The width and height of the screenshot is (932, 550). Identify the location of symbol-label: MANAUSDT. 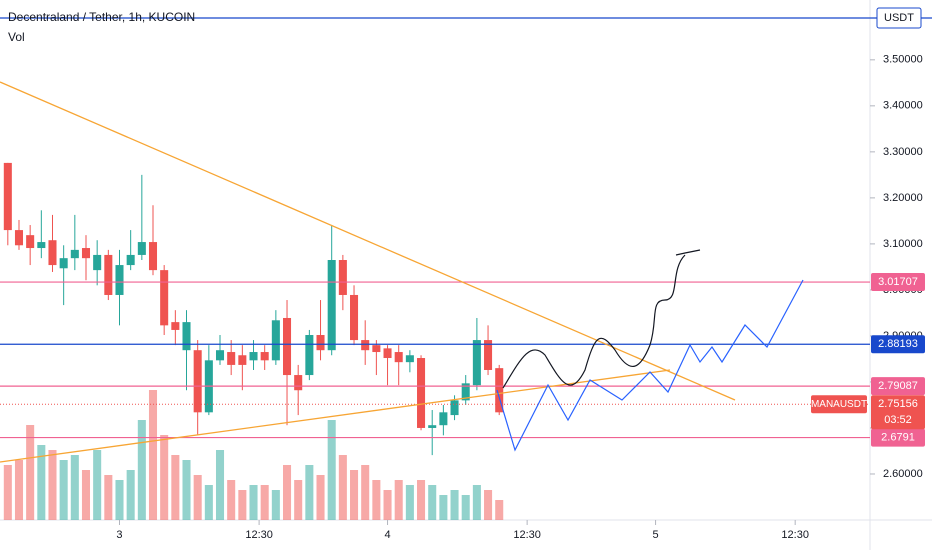
(839, 404).